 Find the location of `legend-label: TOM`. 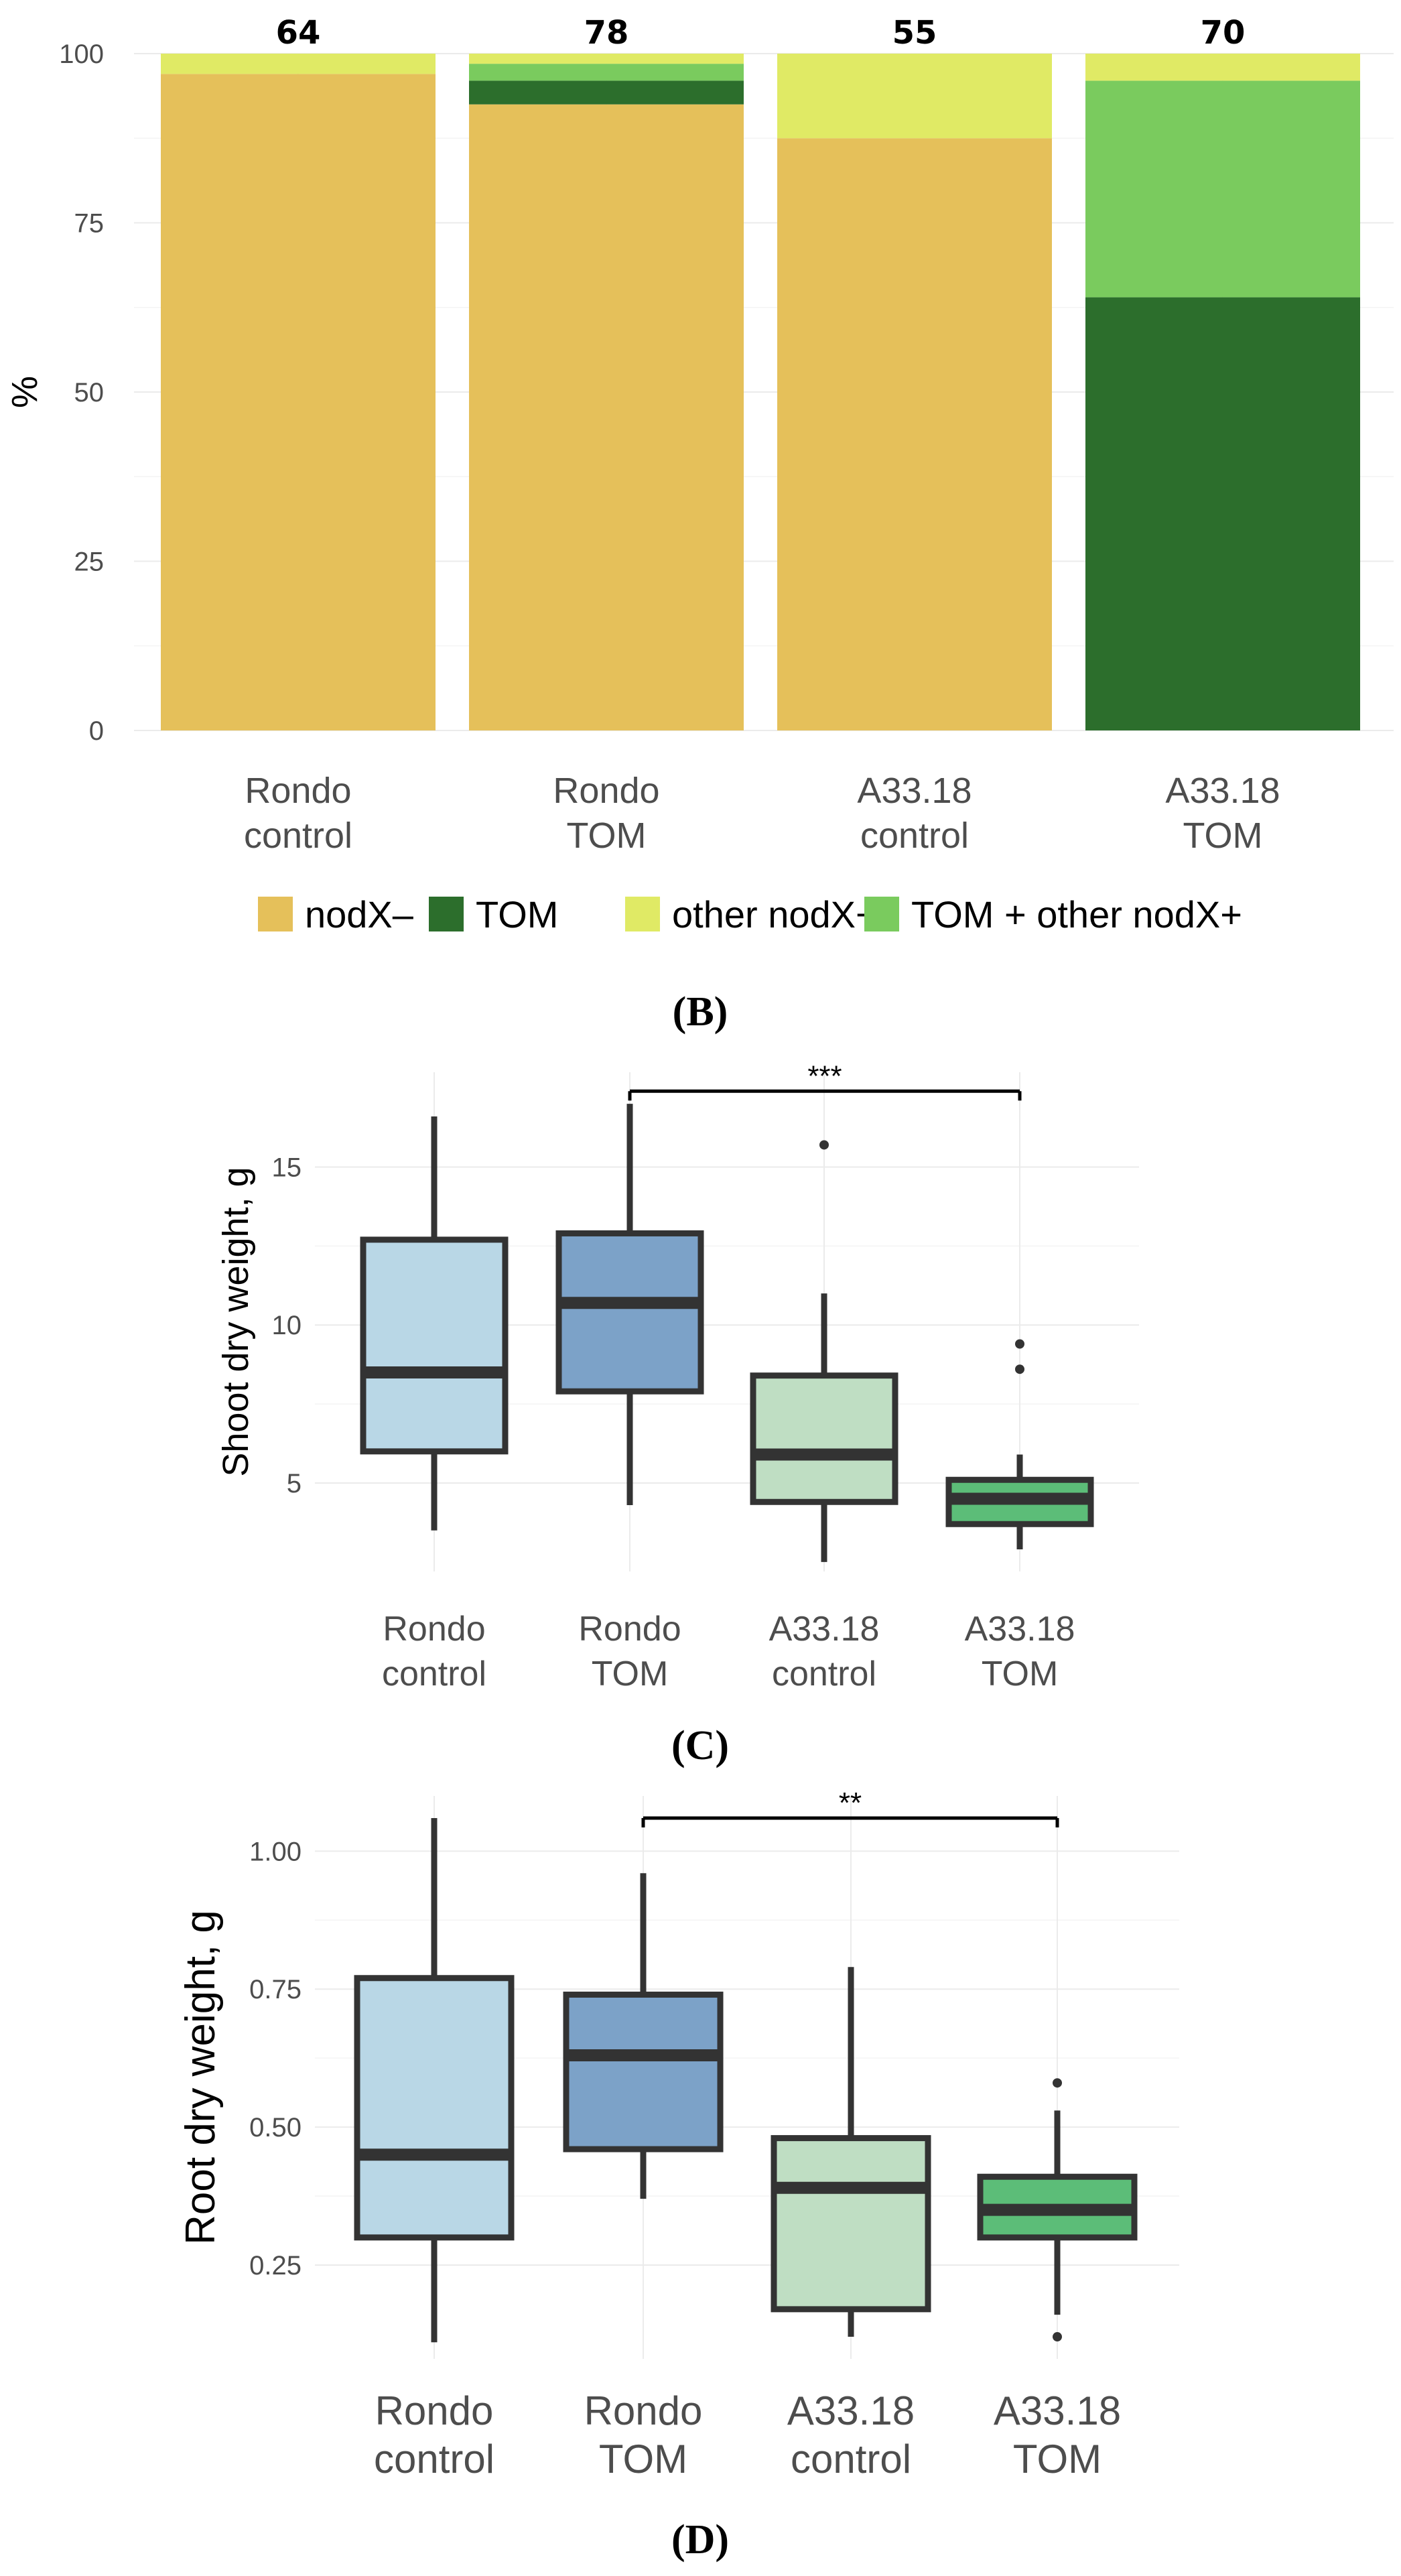

legend-label: TOM is located at coordinates (517, 914).